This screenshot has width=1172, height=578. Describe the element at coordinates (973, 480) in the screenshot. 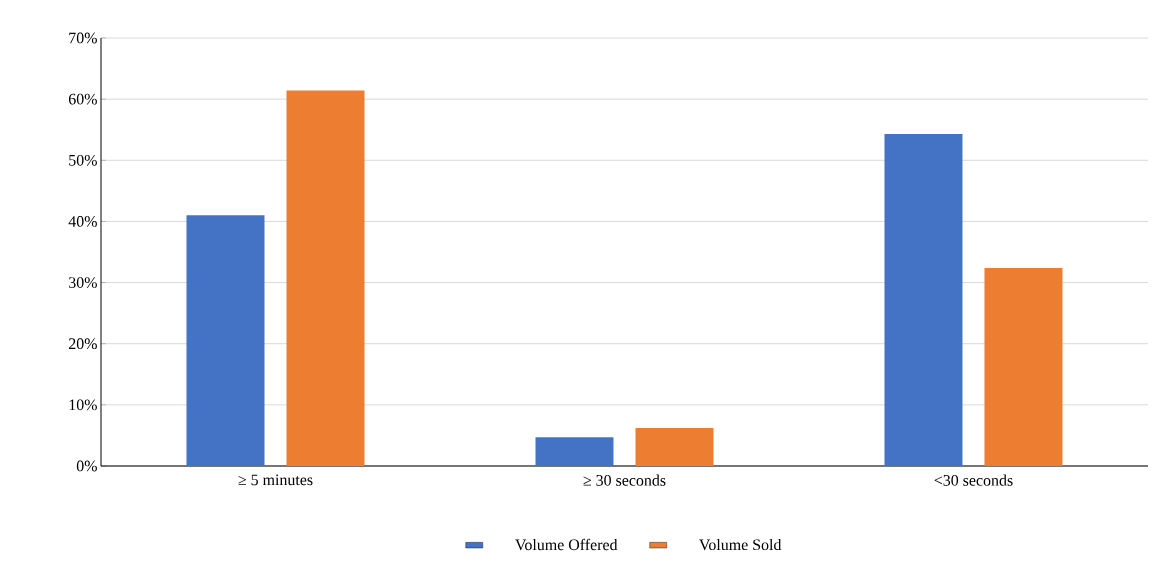

I see `x-tick-label: <30 seconds` at that location.